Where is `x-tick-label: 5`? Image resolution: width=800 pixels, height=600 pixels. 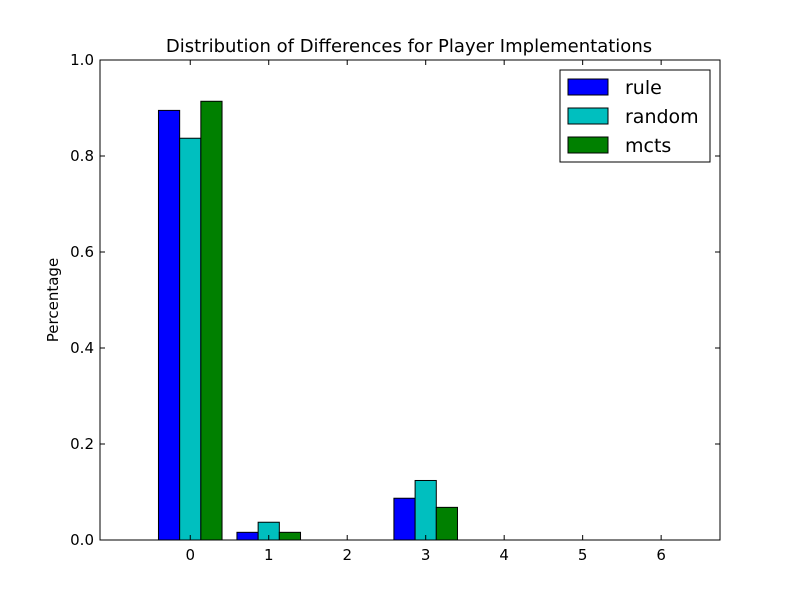 x-tick-label: 5 is located at coordinates (583, 555).